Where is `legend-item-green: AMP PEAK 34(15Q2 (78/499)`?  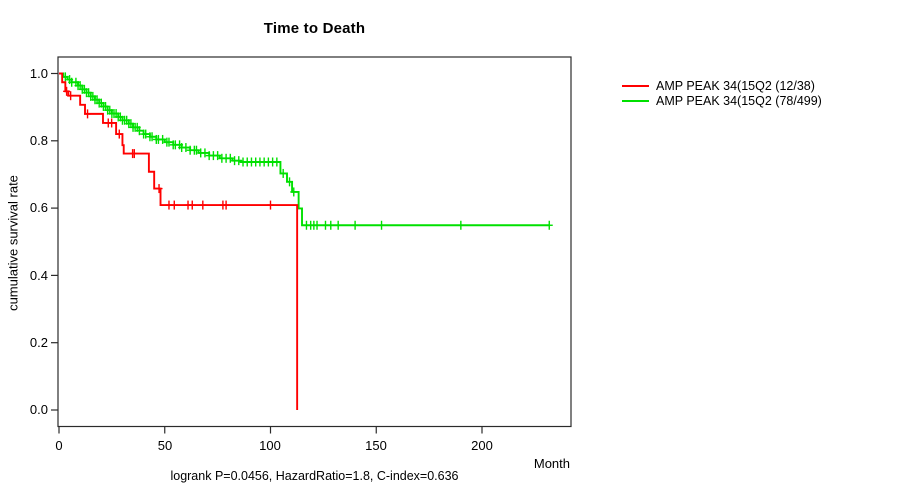 legend-item-green: AMP PEAK 34(15Q2 (78/499) is located at coordinates (722, 101).